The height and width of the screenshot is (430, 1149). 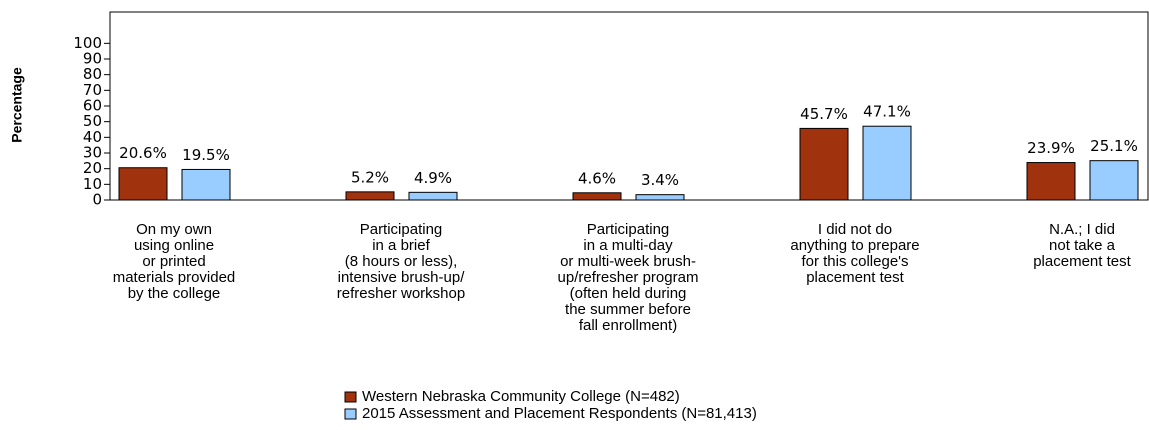 I want to click on value-label: 19.5%, so click(x=206, y=155).